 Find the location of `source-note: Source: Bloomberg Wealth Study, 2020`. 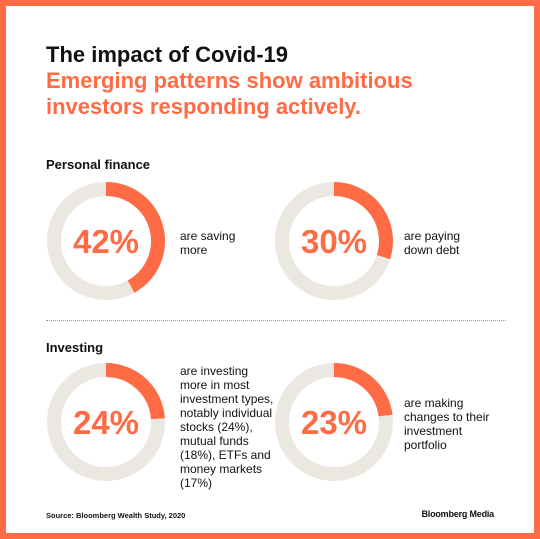

source-note: Source: Bloomberg Wealth Study, 2020 is located at coordinates (116, 515).